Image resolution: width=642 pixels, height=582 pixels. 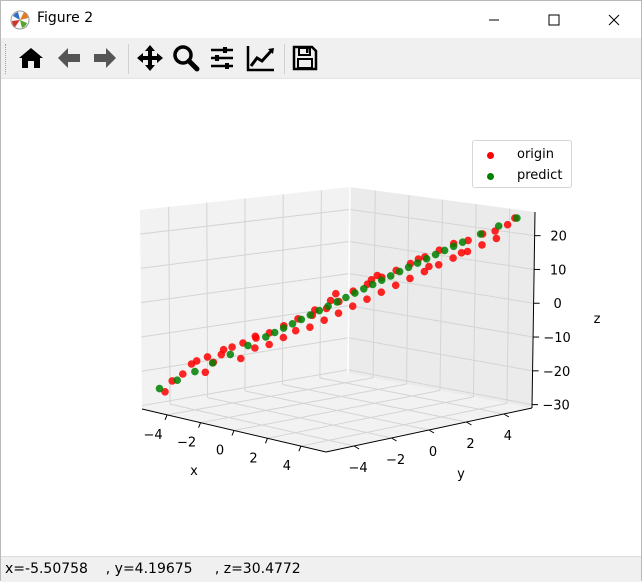 I want to click on minimize-button, so click(x=494, y=19).